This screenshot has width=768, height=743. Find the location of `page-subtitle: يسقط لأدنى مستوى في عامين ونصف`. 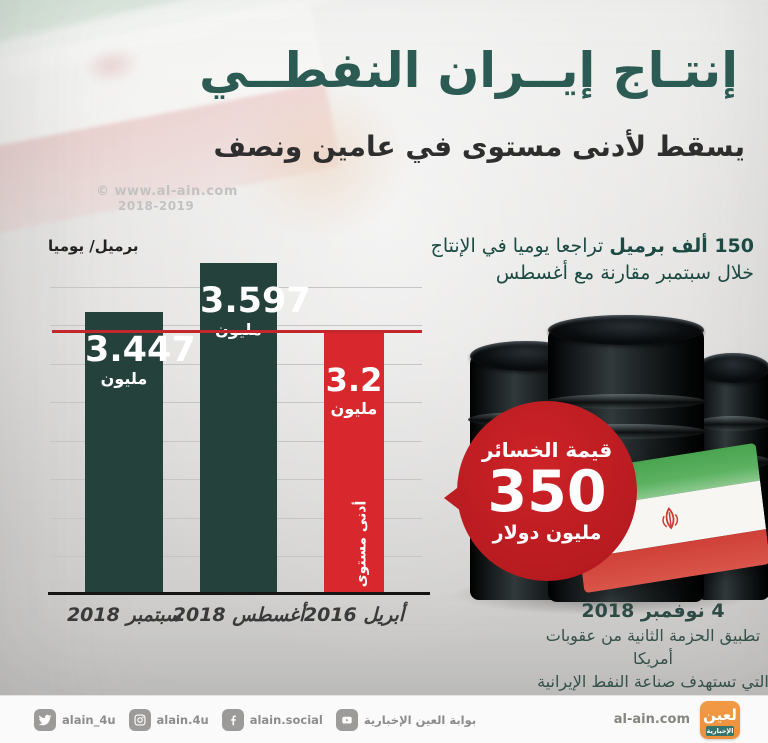

page-subtitle: يسقط لأدنى مستوى في عامين ونصف is located at coordinates (479, 146).